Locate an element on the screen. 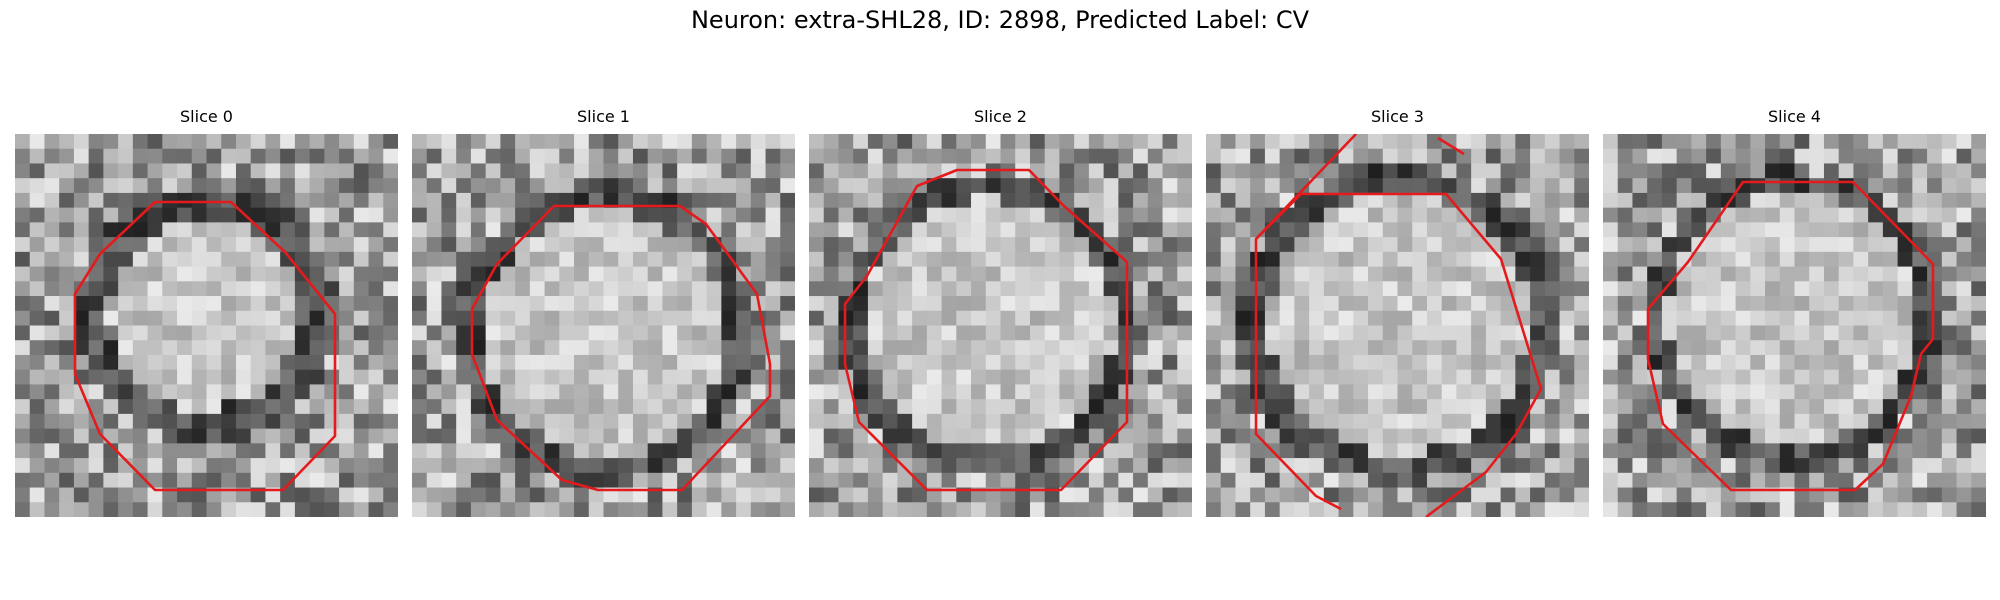  slice-title: Slice 1 is located at coordinates (603, 116).